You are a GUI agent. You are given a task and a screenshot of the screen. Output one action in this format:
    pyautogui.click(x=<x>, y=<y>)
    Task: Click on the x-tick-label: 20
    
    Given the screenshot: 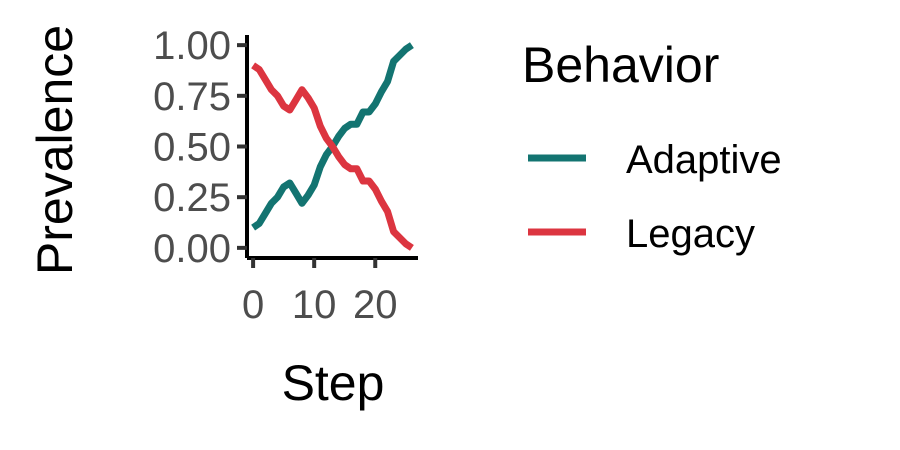 What is the action you would take?
    pyautogui.click(x=375, y=305)
    